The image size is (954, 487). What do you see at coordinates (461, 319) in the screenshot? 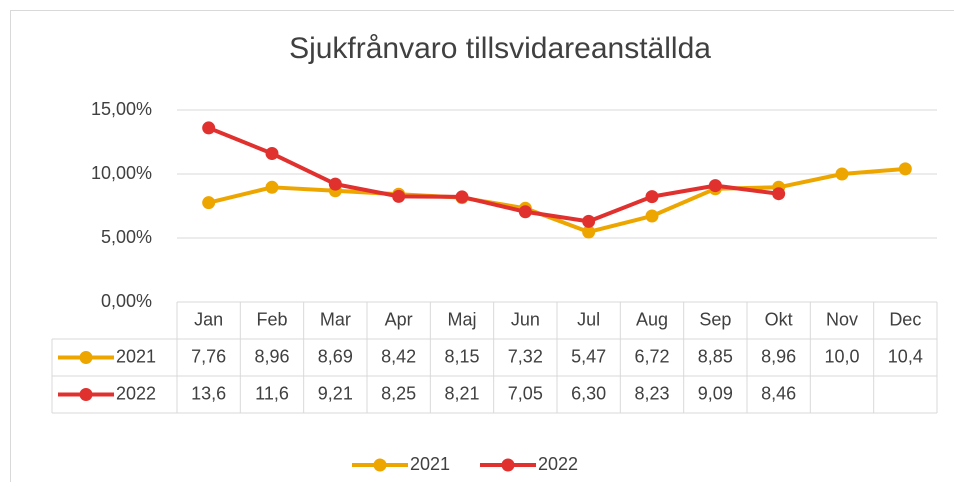
I see `x-tick-label: Maj` at bounding box center [461, 319].